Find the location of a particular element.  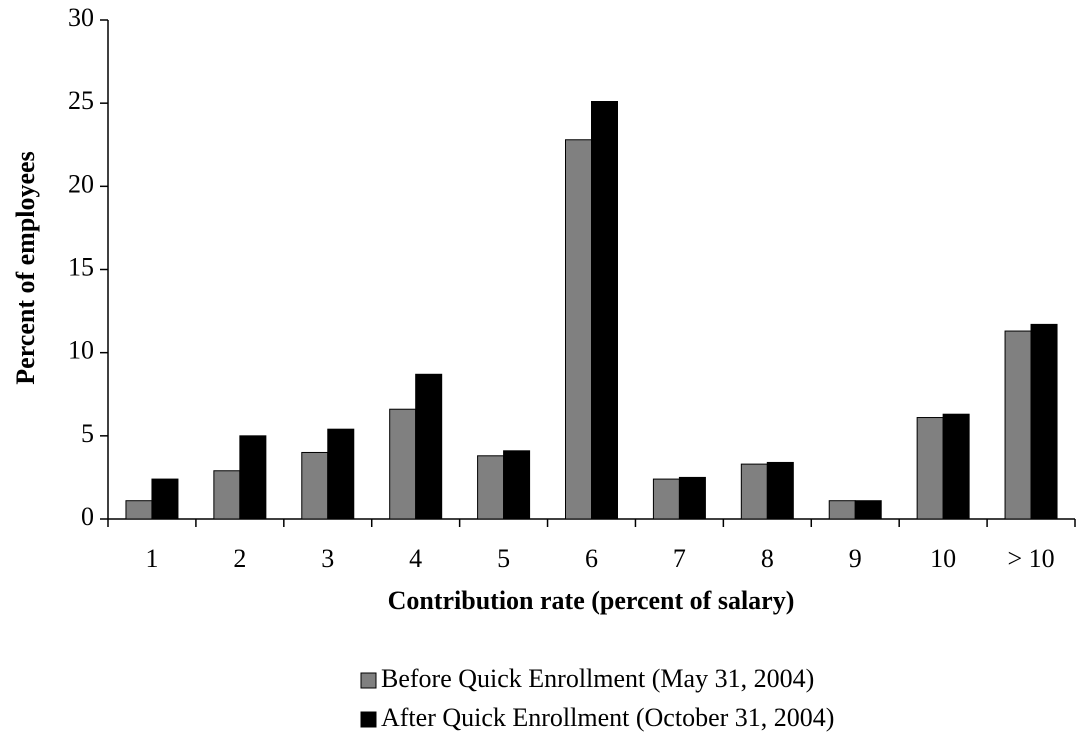

x-tick-label: 3 is located at coordinates (327, 558).